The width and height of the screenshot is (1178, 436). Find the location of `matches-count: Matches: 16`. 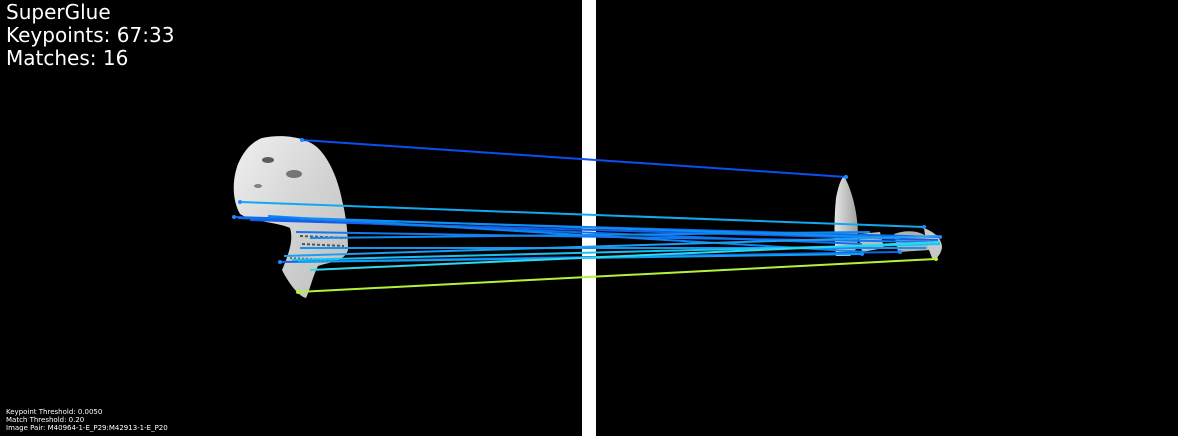

matches-count: Matches: 16 is located at coordinates (67, 58).